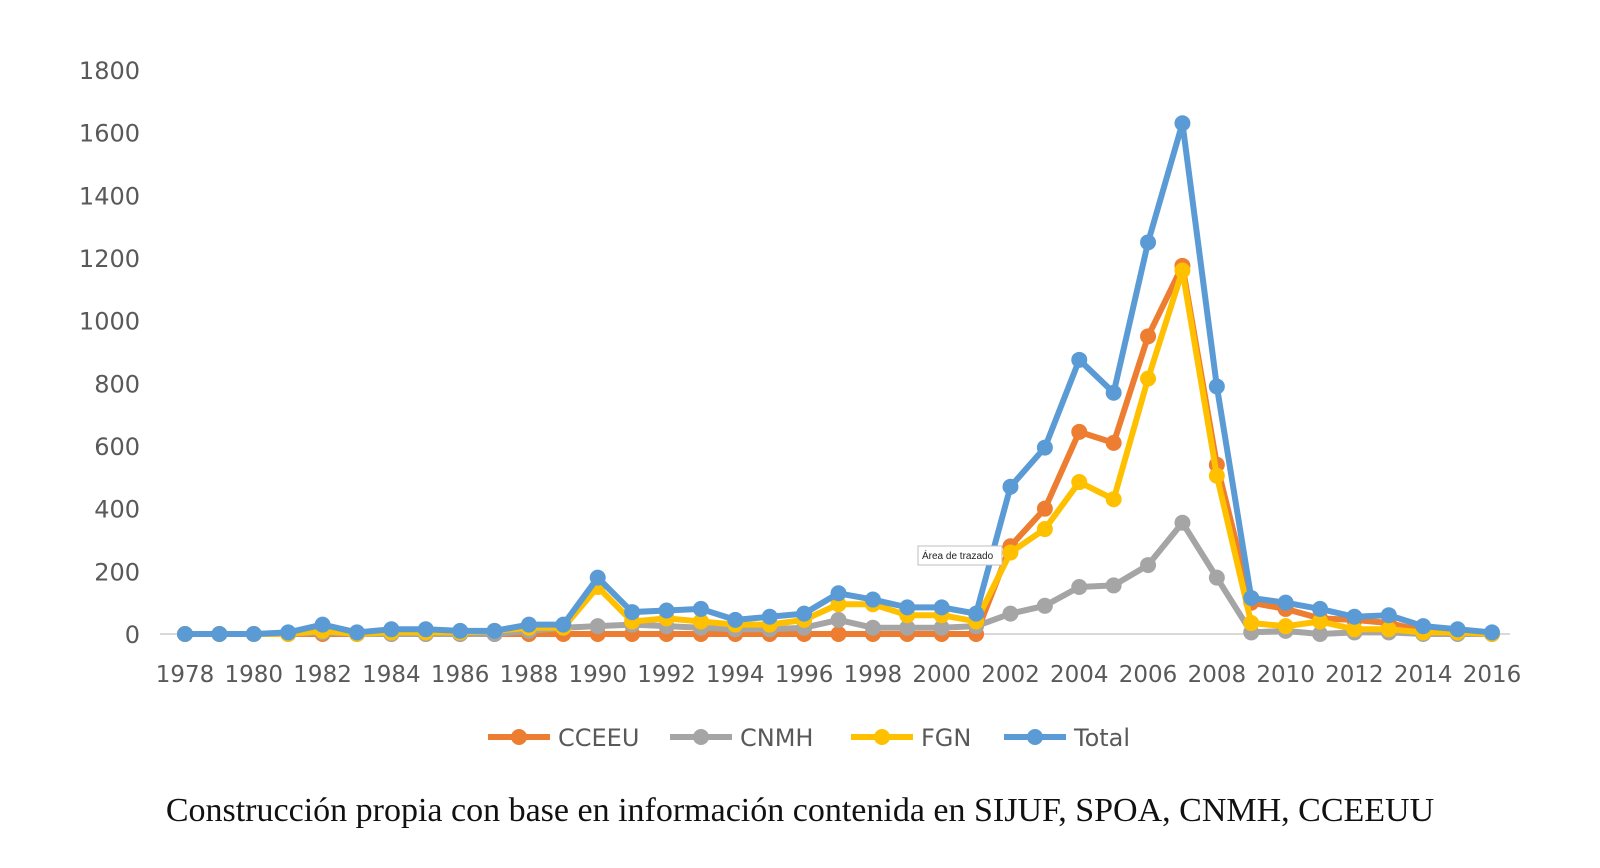  What do you see at coordinates (946, 738) in the screenshot?
I see `legend-label: FGN` at bounding box center [946, 738].